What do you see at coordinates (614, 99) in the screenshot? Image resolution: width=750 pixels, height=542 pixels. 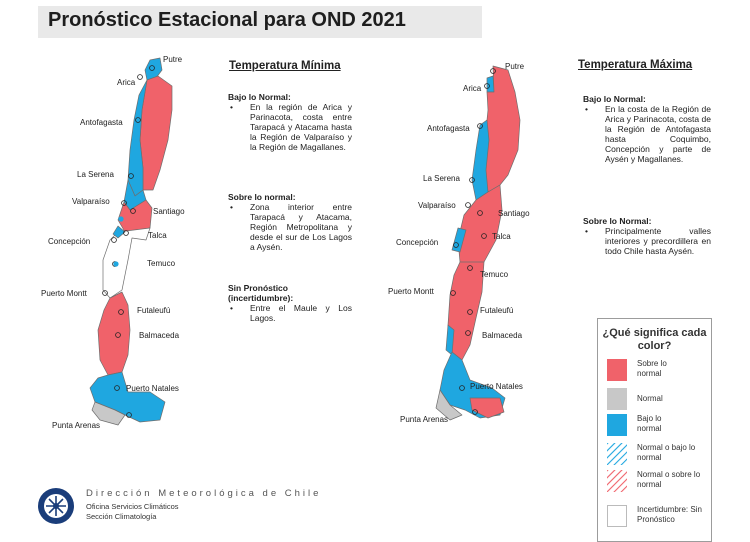 I see `max-below-heading: Bajo lo Normal:` at bounding box center [614, 99].